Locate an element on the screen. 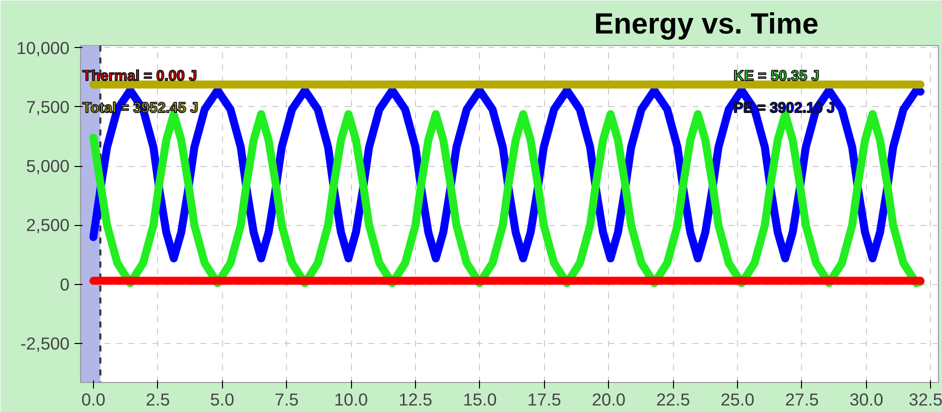 The height and width of the screenshot is (412, 942). x-tick-label: 15.0 is located at coordinates (480, 400).